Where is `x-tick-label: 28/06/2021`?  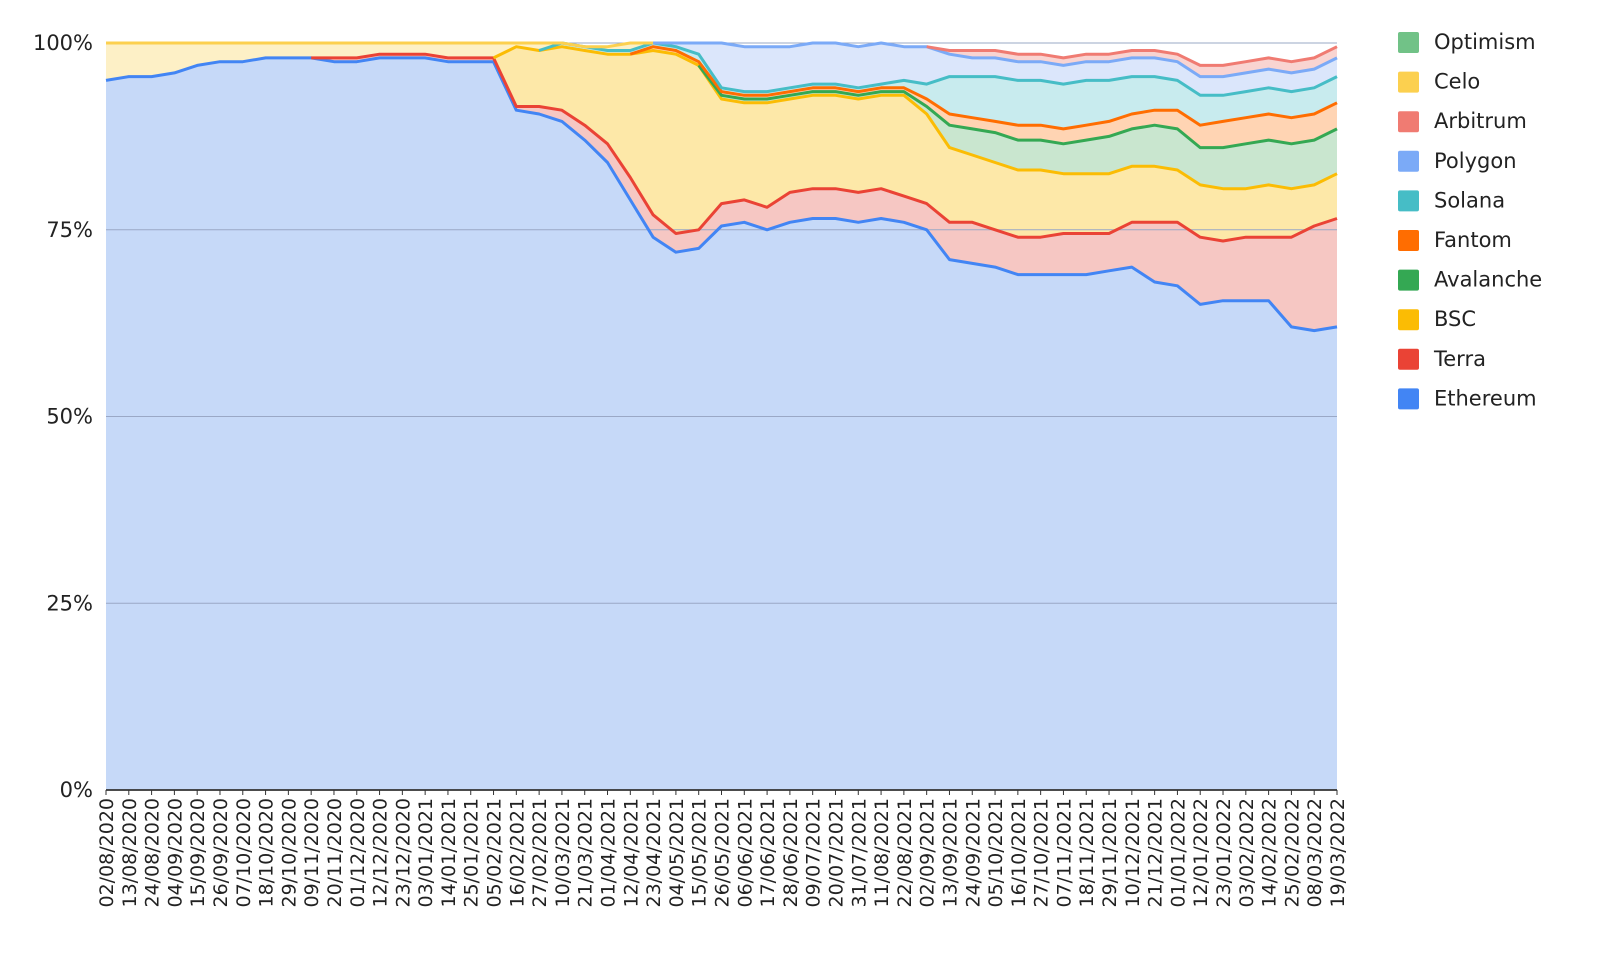 x-tick-label: 28/06/2021 is located at coordinates (791, 853).